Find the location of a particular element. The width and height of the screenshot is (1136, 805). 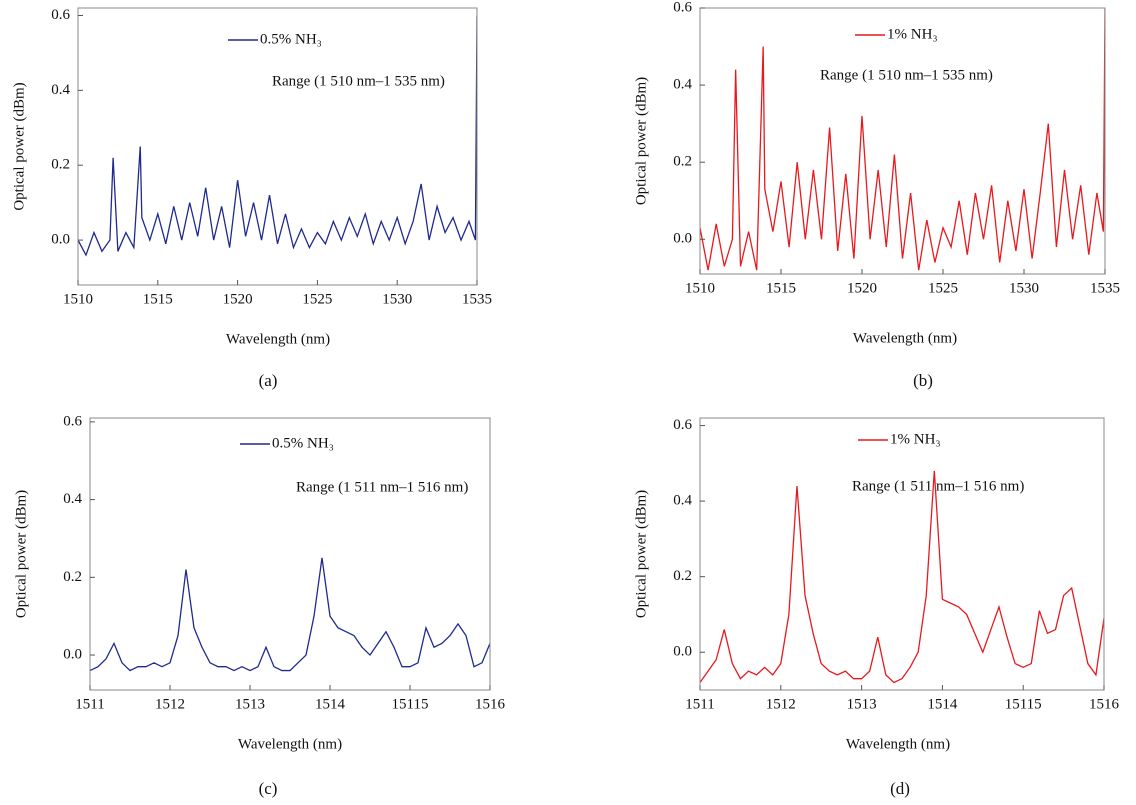

panel-label: (b) is located at coordinates (923, 380).